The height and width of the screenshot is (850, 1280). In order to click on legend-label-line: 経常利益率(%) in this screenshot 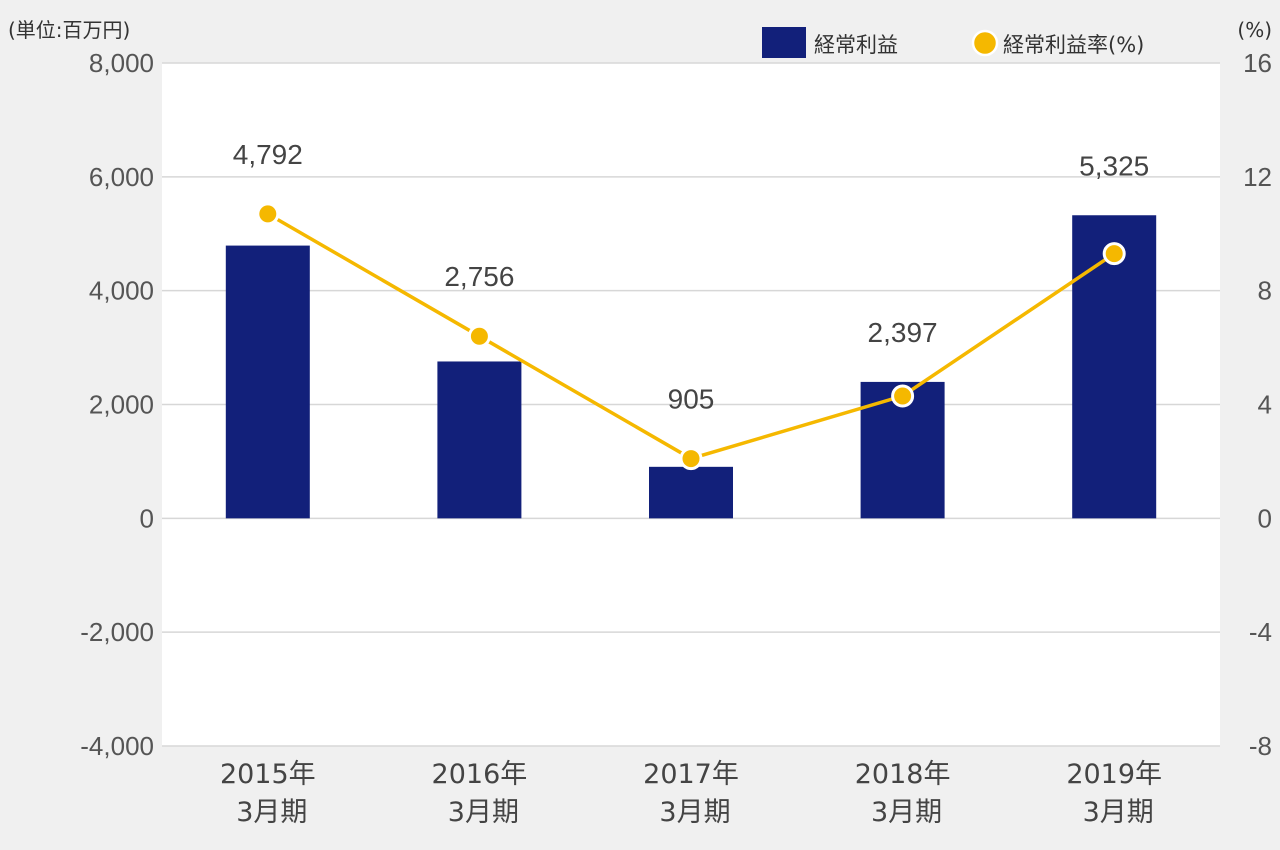, I will do `click(1073, 45)`.